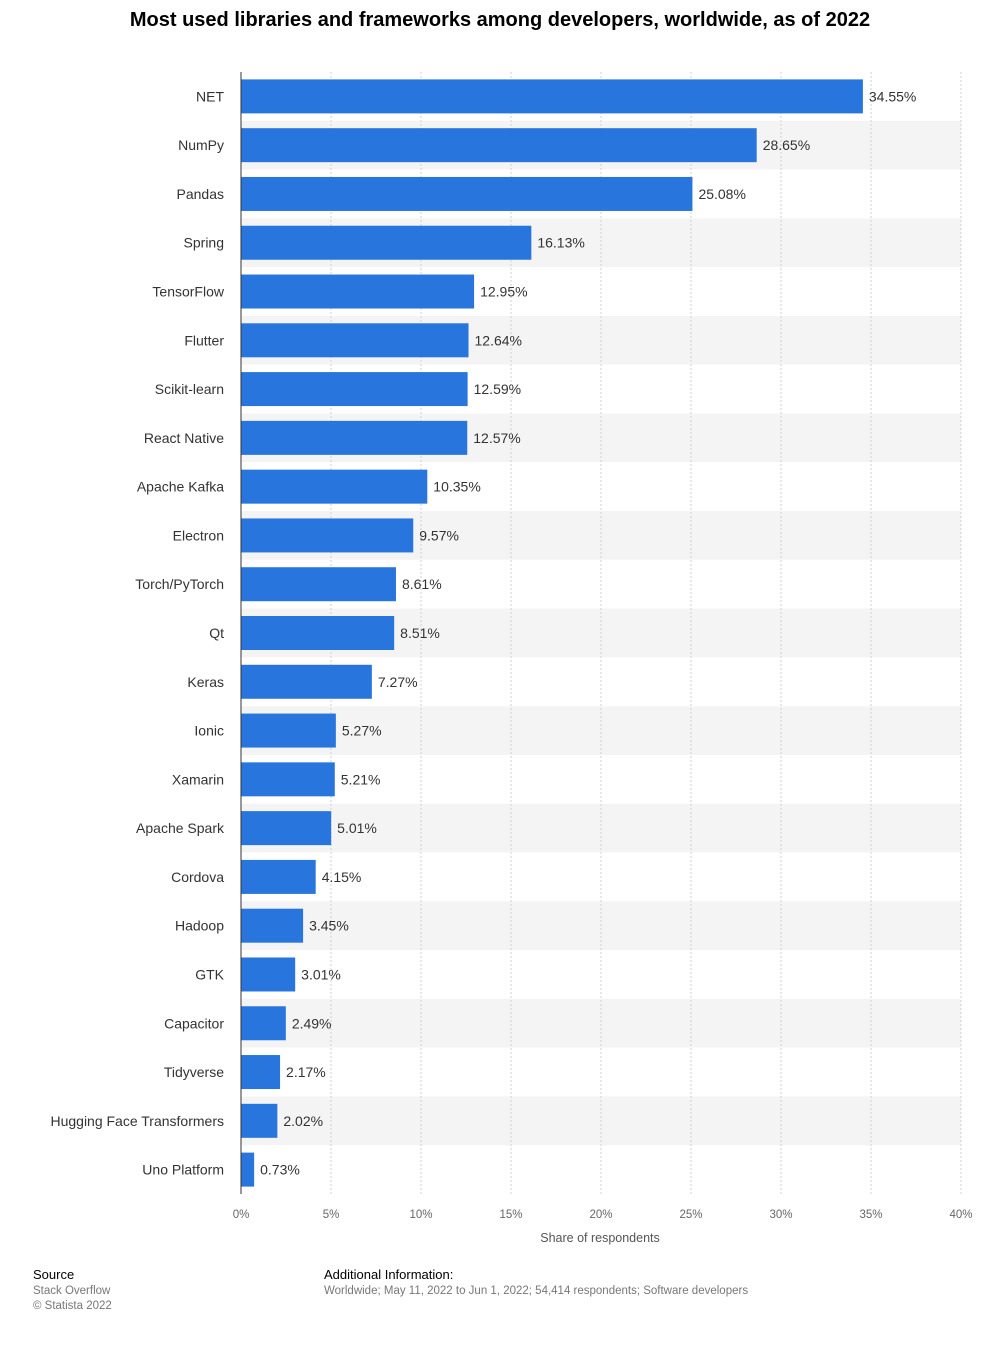  What do you see at coordinates (420, 633) in the screenshot?
I see `data-label: 8.51%` at bounding box center [420, 633].